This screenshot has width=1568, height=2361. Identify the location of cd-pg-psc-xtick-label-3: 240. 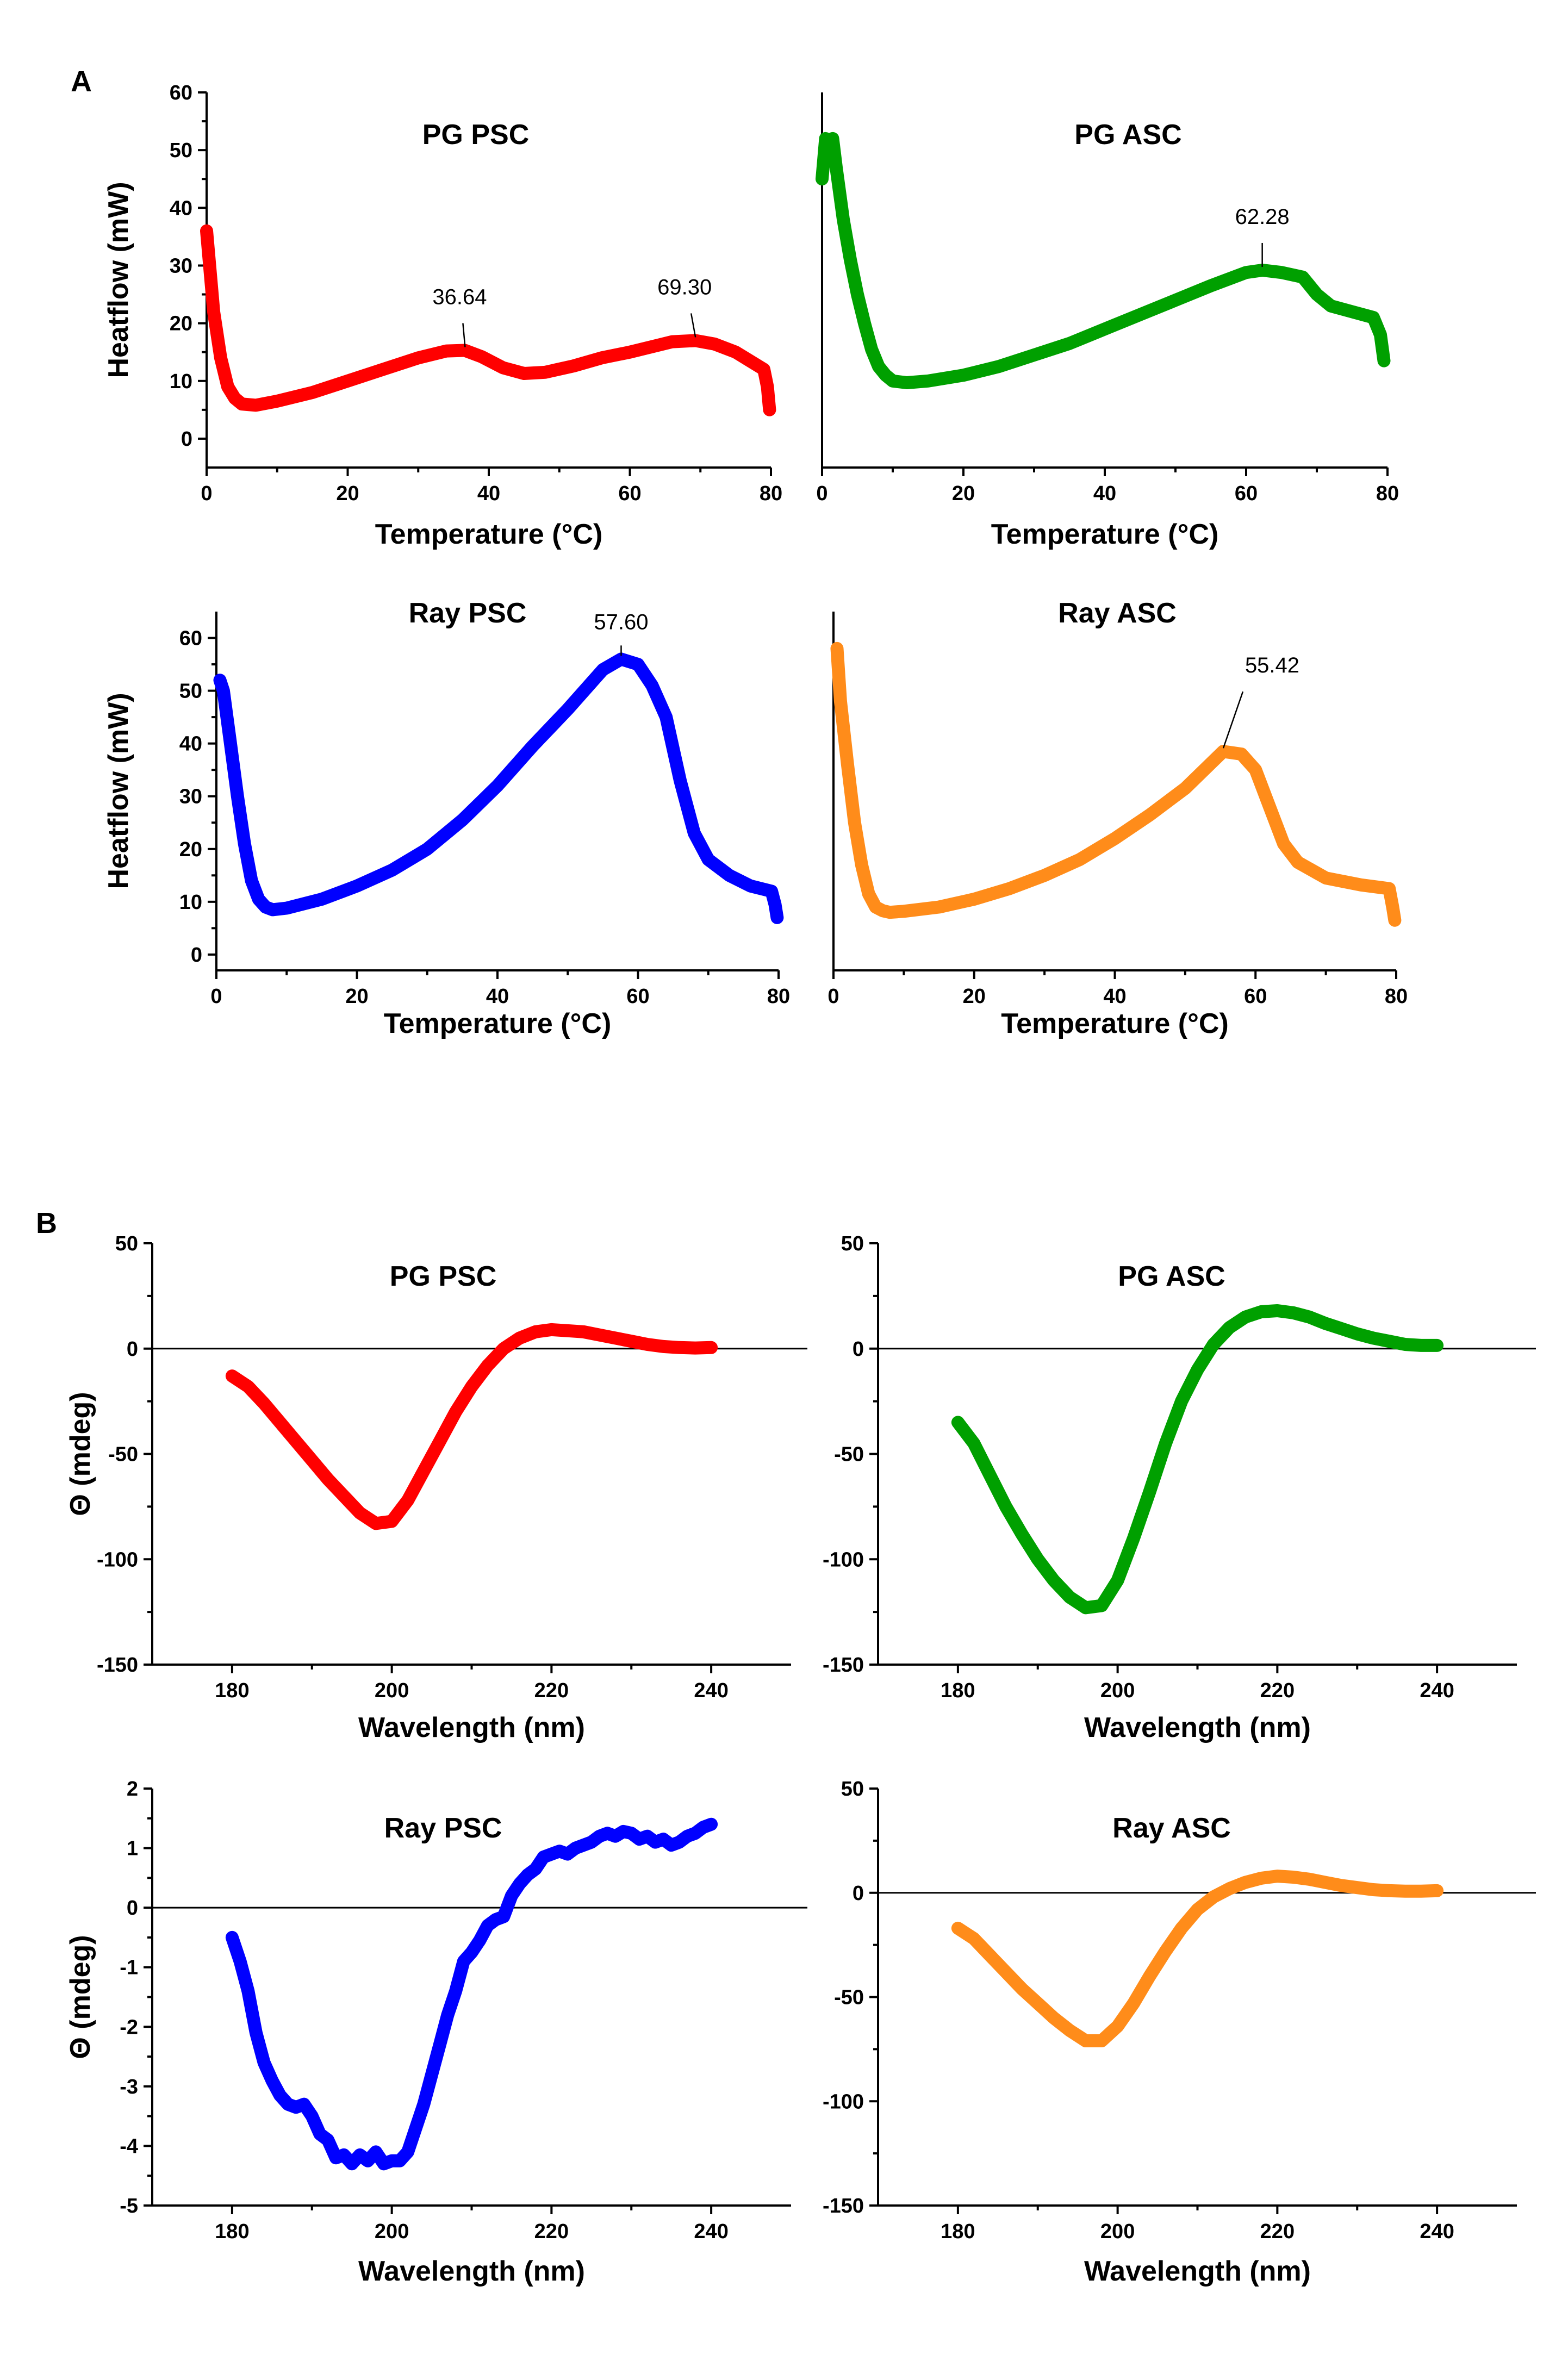
(711, 1691).